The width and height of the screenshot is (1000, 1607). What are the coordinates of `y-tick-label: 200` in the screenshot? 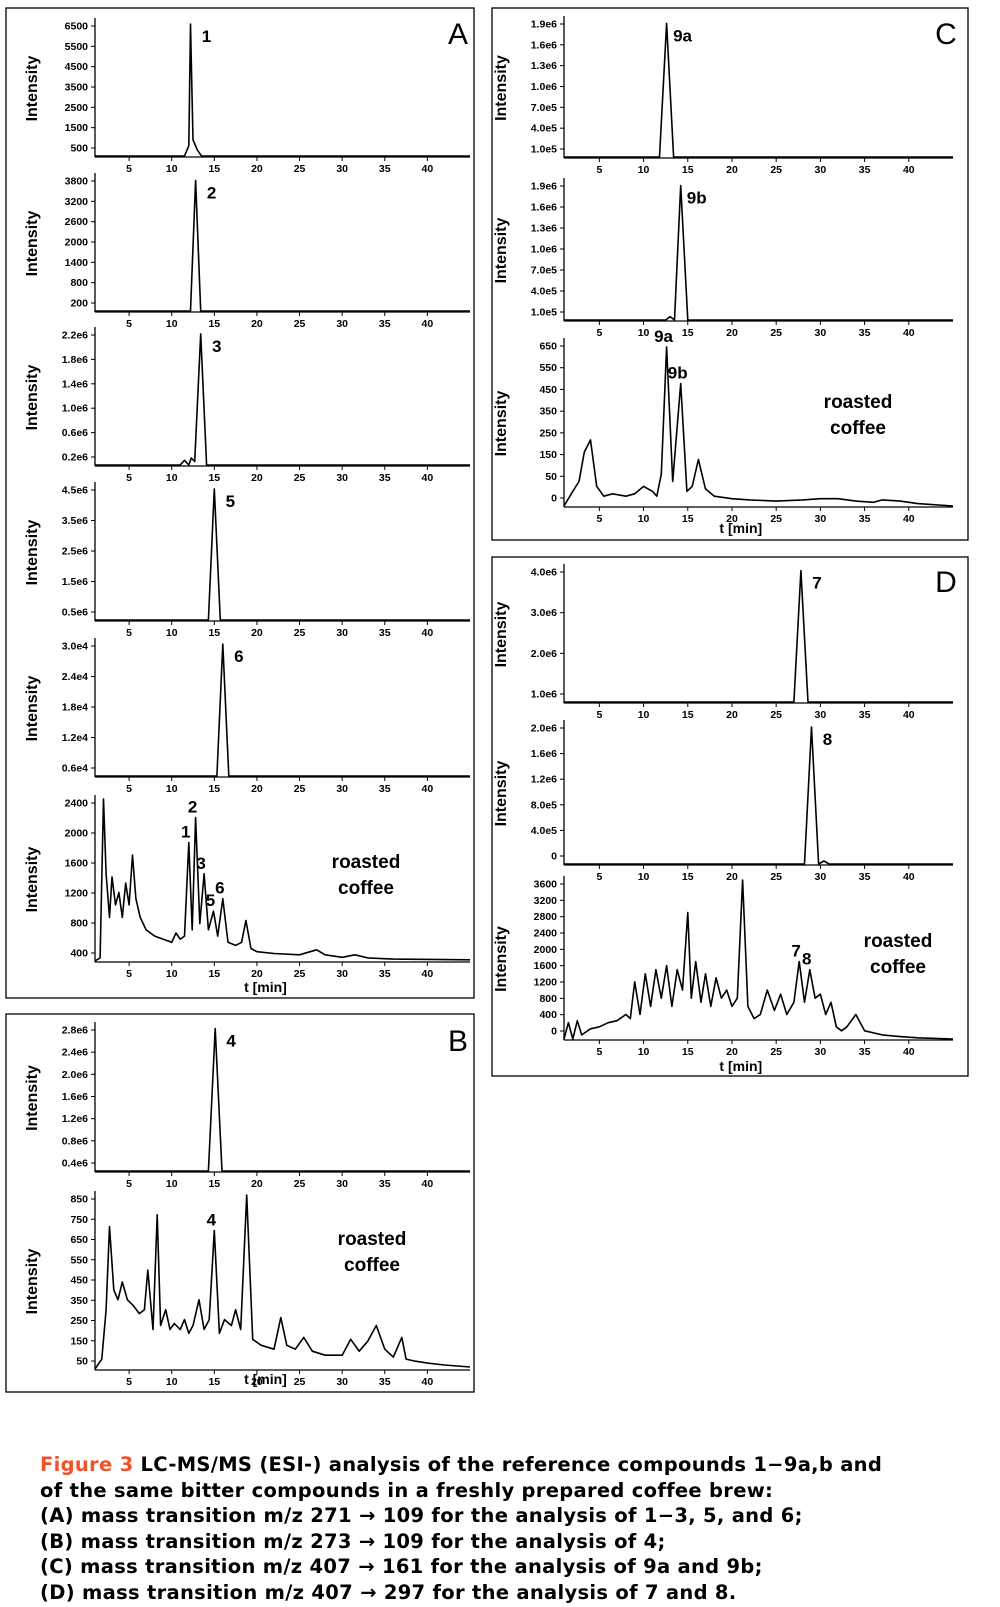 It's located at (79, 304).